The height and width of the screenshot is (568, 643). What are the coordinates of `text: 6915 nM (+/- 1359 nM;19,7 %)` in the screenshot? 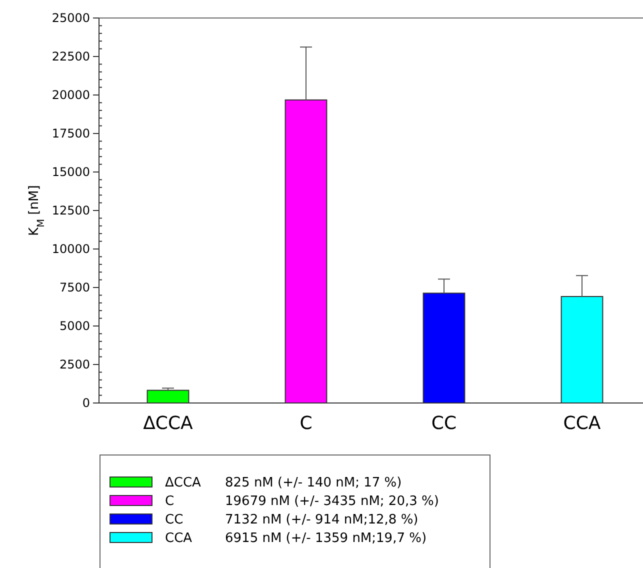 It's located at (326, 538).